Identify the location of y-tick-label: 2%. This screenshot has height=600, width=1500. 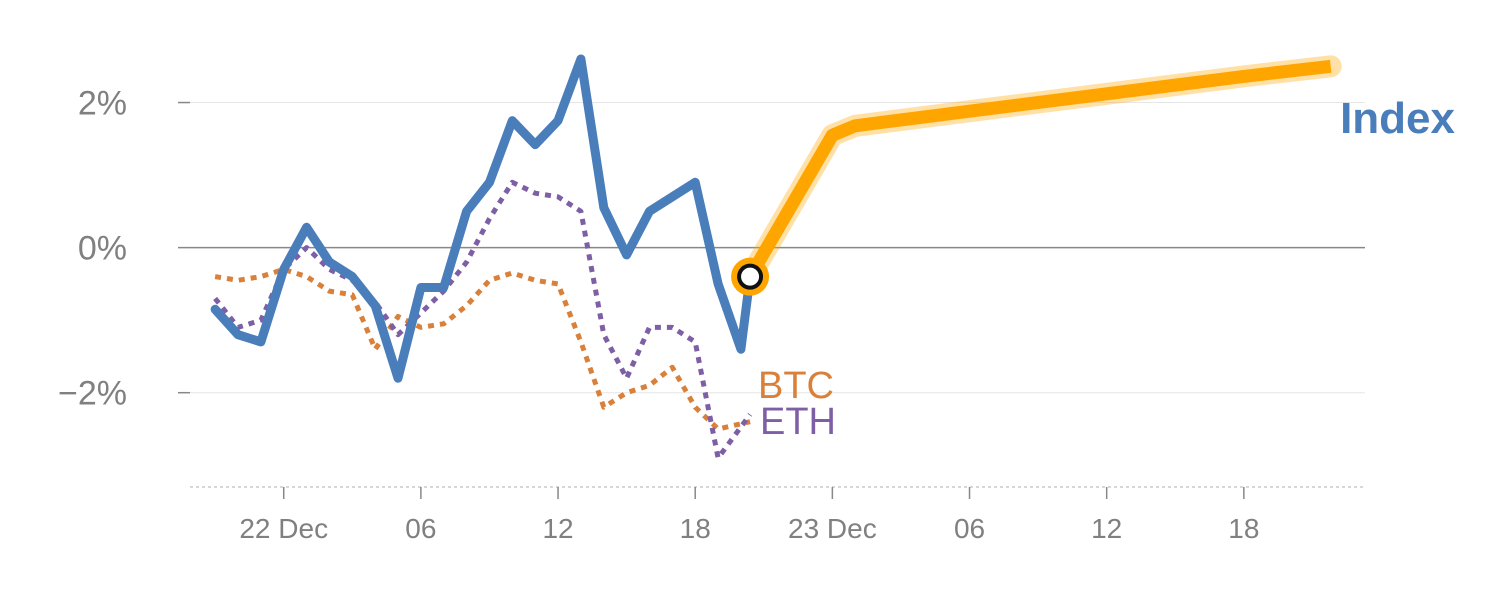
(102, 104).